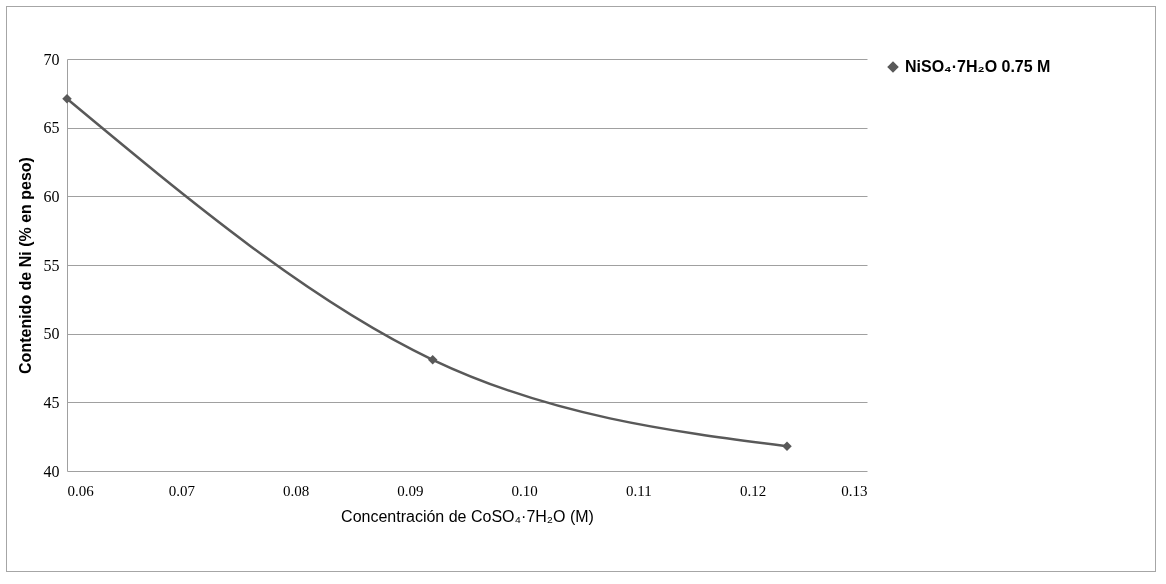  Describe the element at coordinates (639, 490) in the screenshot. I see `x-tick-label: 0.11` at that location.